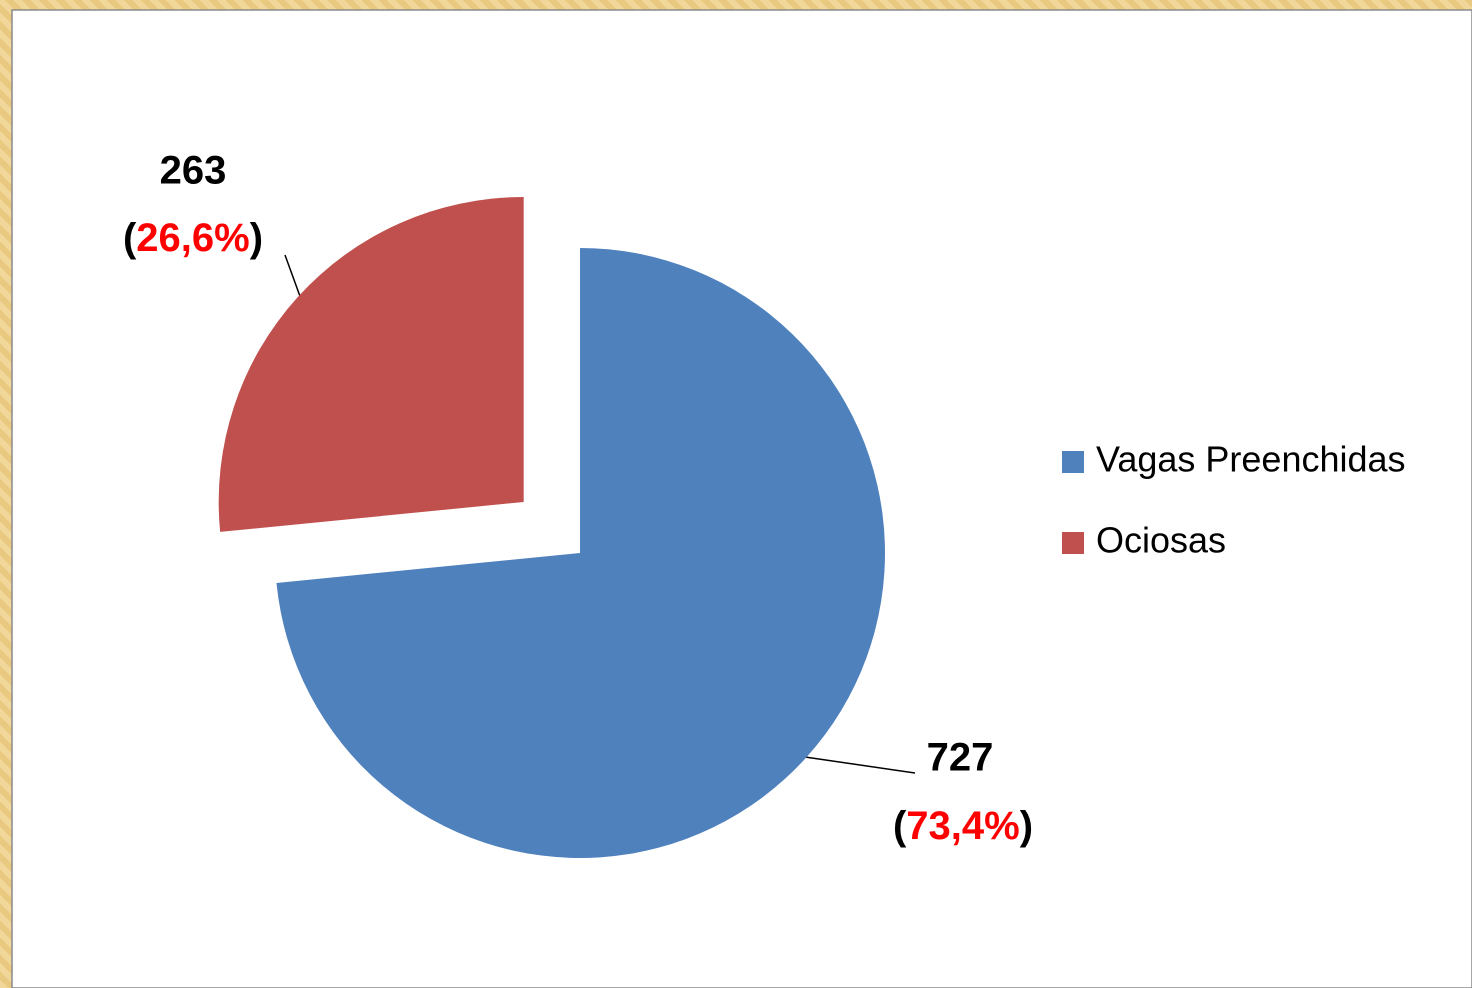  What do you see at coordinates (193, 171) in the screenshot?
I see `value-label: 263` at bounding box center [193, 171].